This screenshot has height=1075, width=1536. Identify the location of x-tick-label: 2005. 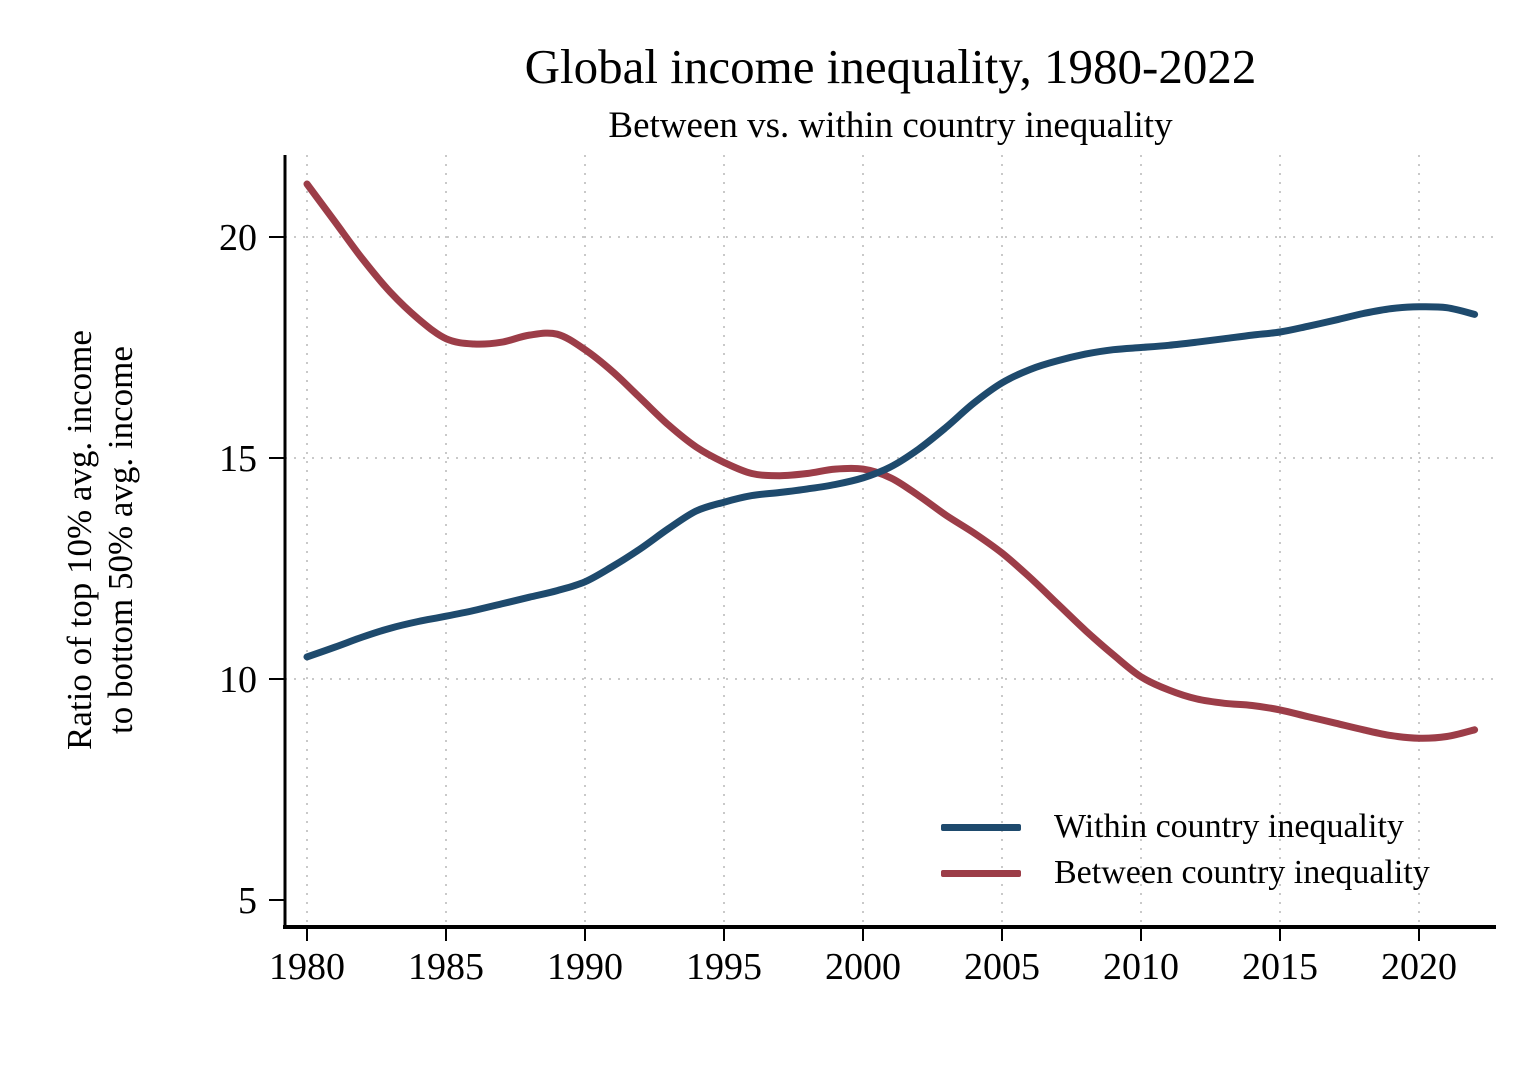
(1002, 967).